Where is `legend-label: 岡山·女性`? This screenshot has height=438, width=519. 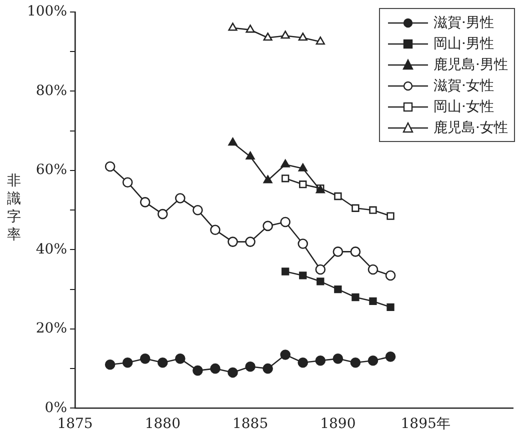
legend-label: 岡山·女性 is located at coordinates (464, 107).